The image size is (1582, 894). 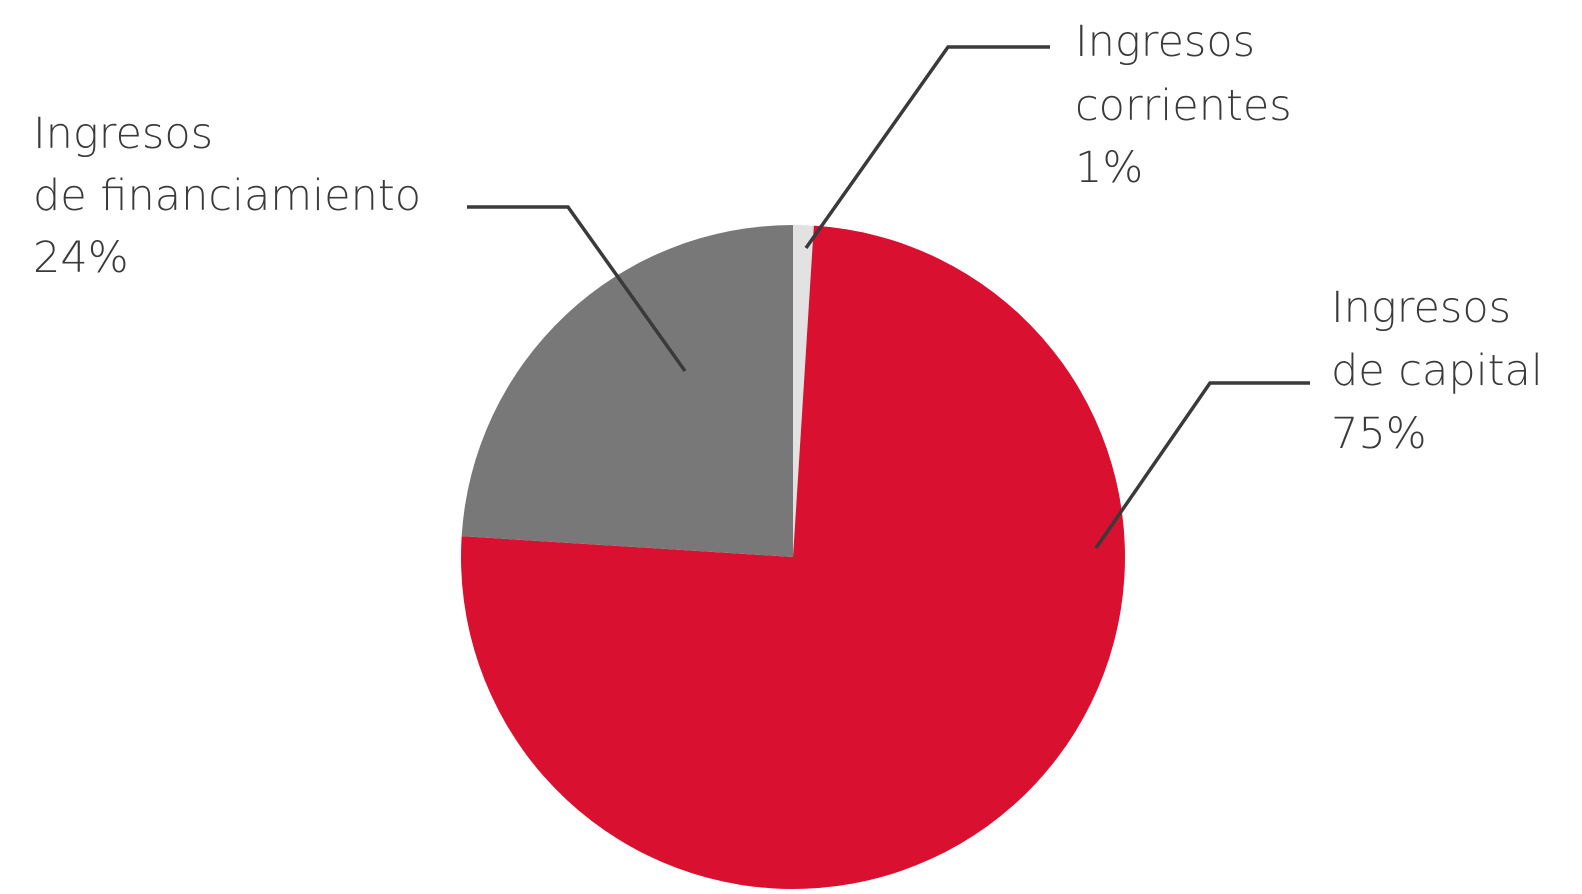 I want to click on leader-line-ingresos-corrientes, so click(x=927, y=147).